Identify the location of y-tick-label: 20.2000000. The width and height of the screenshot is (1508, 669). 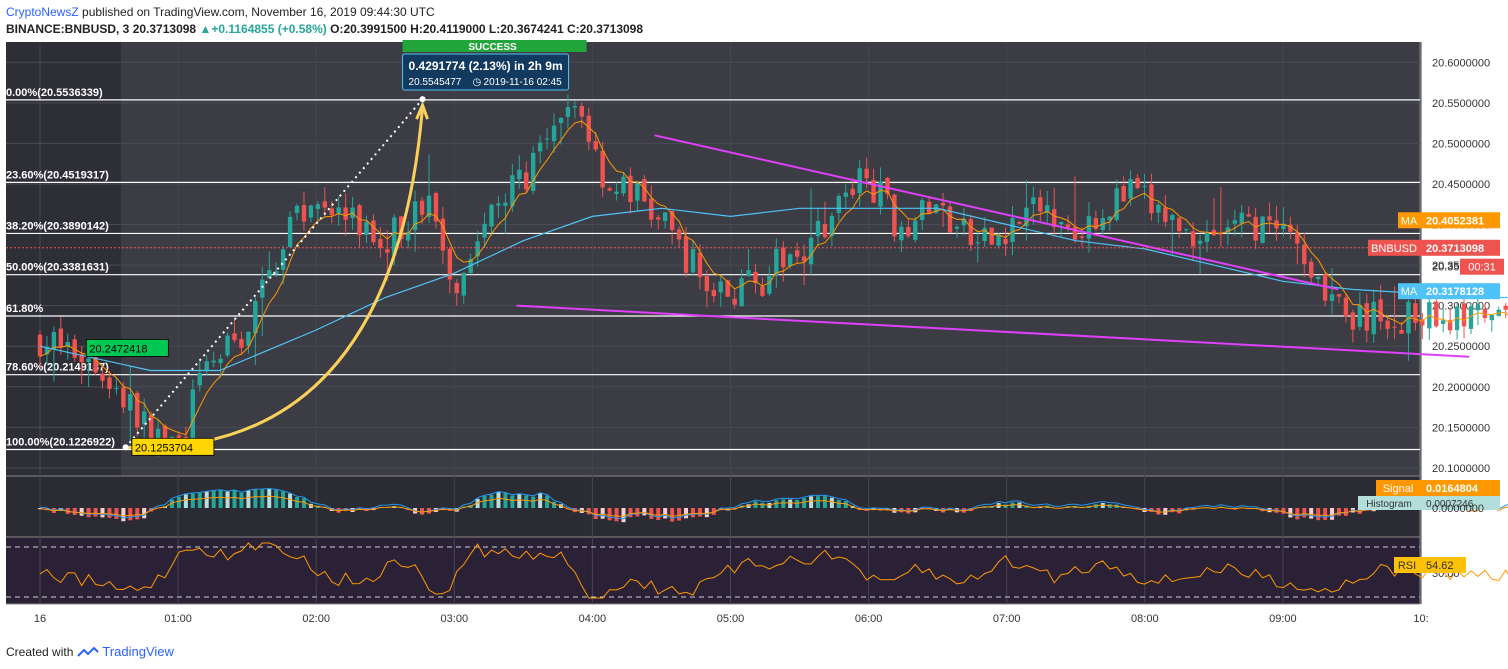
(1461, 388).